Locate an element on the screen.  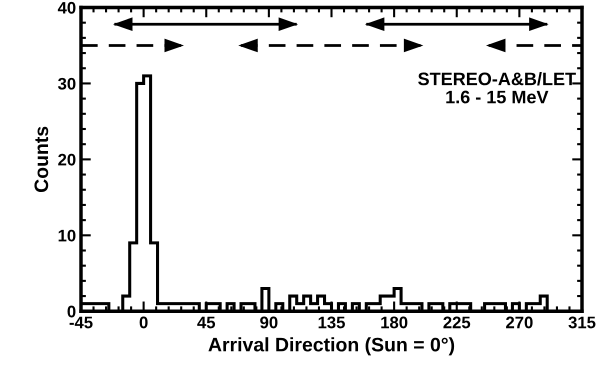
y-axis-title: Counts is located at coordinates (41, 159).